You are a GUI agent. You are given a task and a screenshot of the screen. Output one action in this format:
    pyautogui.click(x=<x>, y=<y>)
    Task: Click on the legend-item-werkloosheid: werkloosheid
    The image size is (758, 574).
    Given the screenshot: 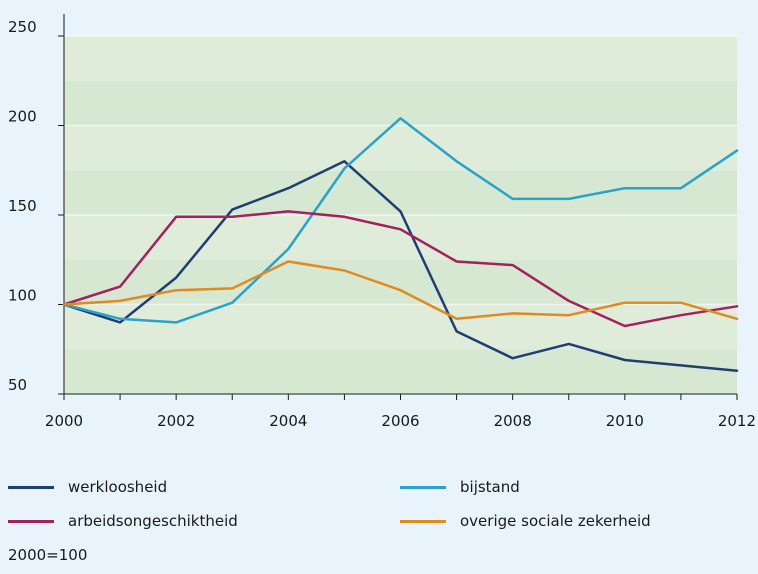 What is the action you would take?
    pyautogui.click(x=87, y=487)
    